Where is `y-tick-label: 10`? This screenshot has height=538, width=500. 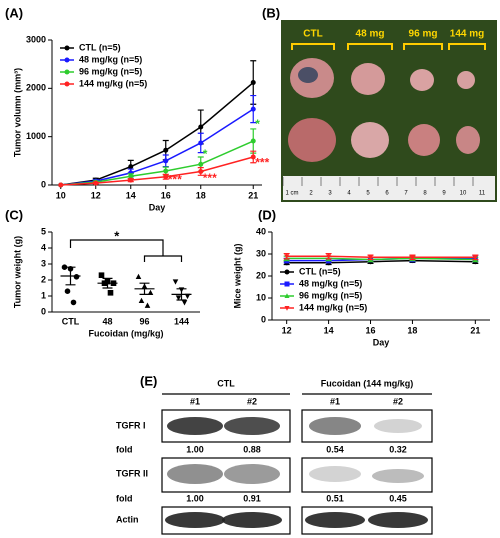 y-tick-label: 10 is located at coordinates (261, 297).